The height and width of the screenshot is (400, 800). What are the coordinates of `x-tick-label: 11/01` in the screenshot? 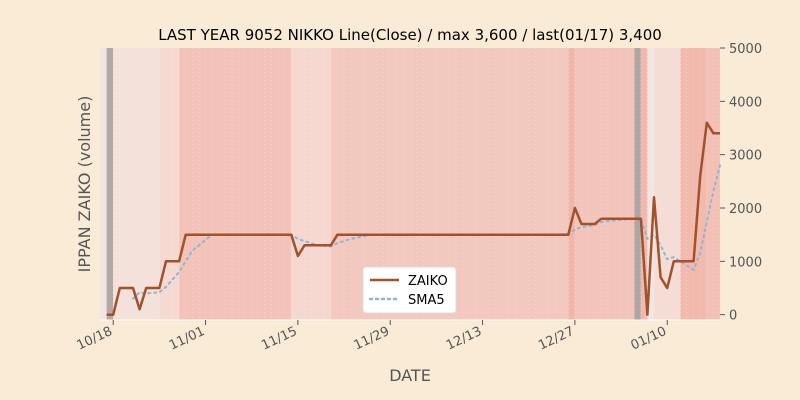 It's located at (187, 338).